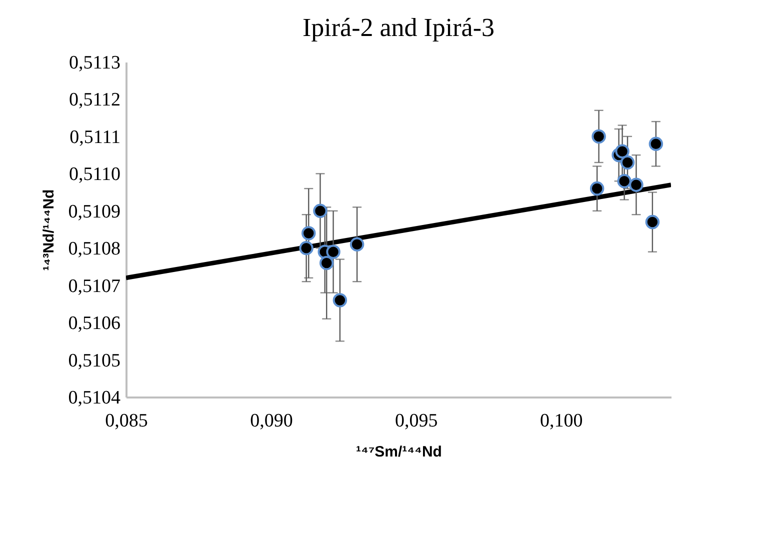 The height and width of the screenshot is (550, 778). Describe the element at coordinates (94, 175) in the screenshot. I see `y-tick-label: 0,5110` at that location.